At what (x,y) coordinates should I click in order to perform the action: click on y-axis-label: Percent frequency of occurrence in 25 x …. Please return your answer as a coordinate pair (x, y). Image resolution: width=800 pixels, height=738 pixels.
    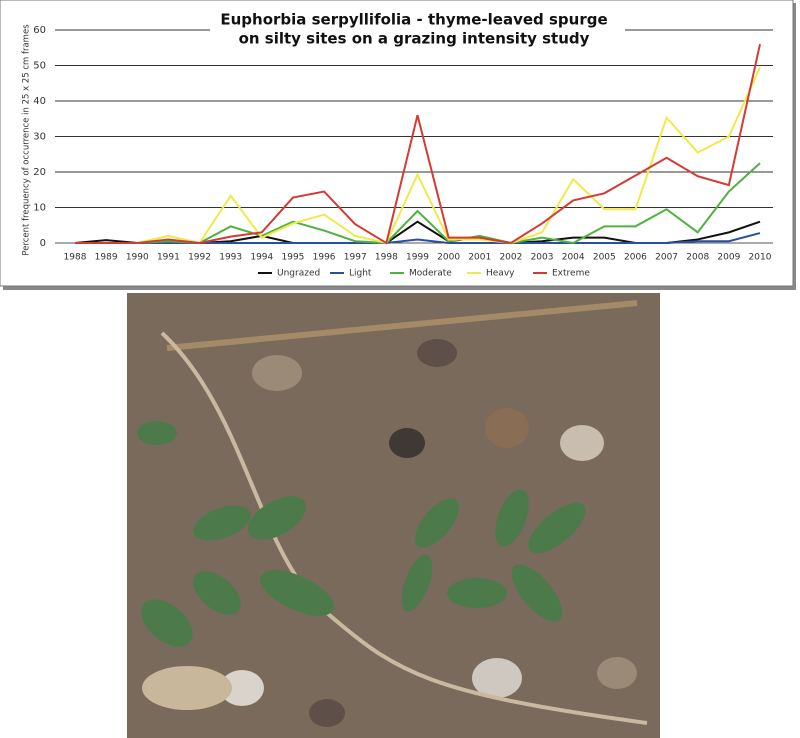
    Looking at the image, I should click on (27, 140).